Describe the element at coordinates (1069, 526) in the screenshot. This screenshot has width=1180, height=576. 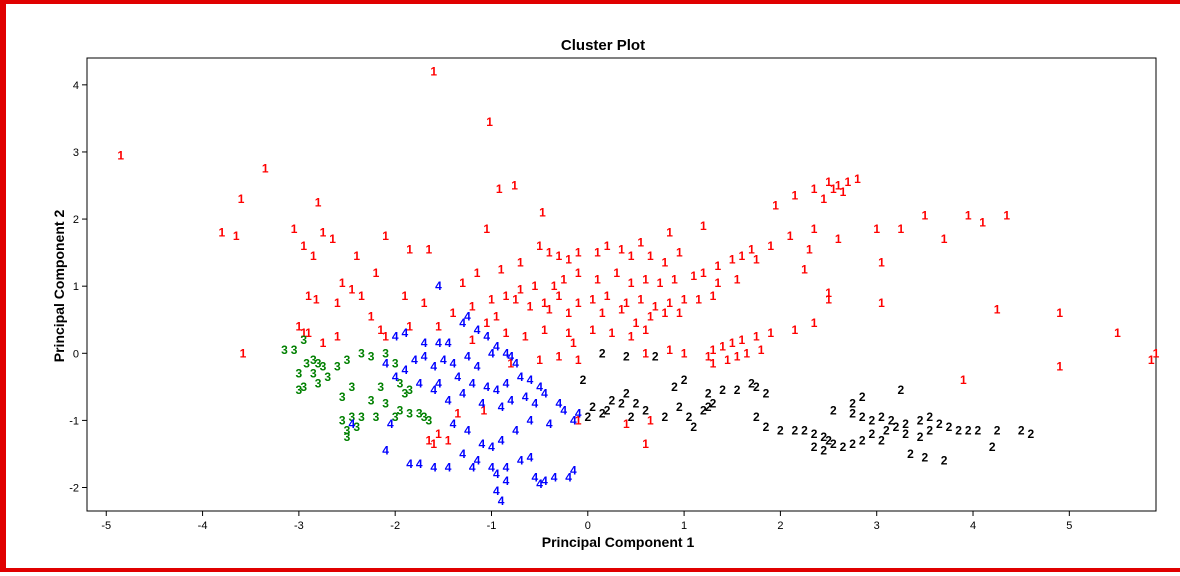
I see `x-tick-label: 5` at that location.